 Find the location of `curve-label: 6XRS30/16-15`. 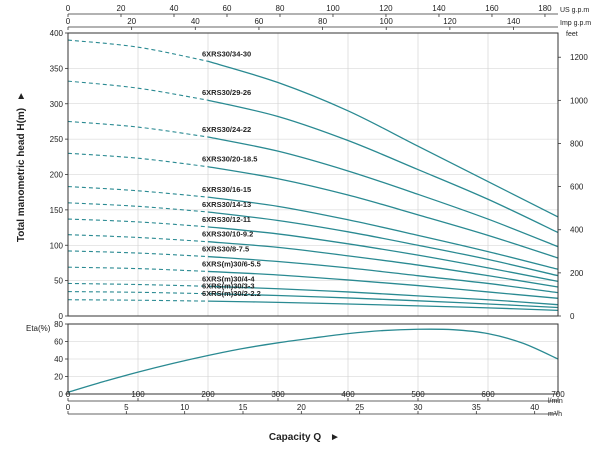

curve-label: 6XRS30/16-15 is located at coordinates (226, 189).